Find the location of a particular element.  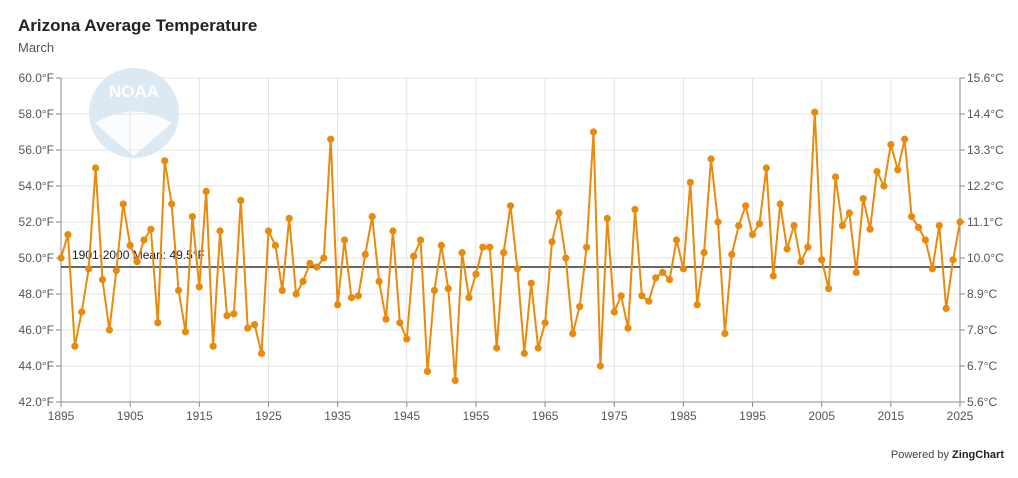

x-tick-label: 1965 is located at coordinates (545, 416).